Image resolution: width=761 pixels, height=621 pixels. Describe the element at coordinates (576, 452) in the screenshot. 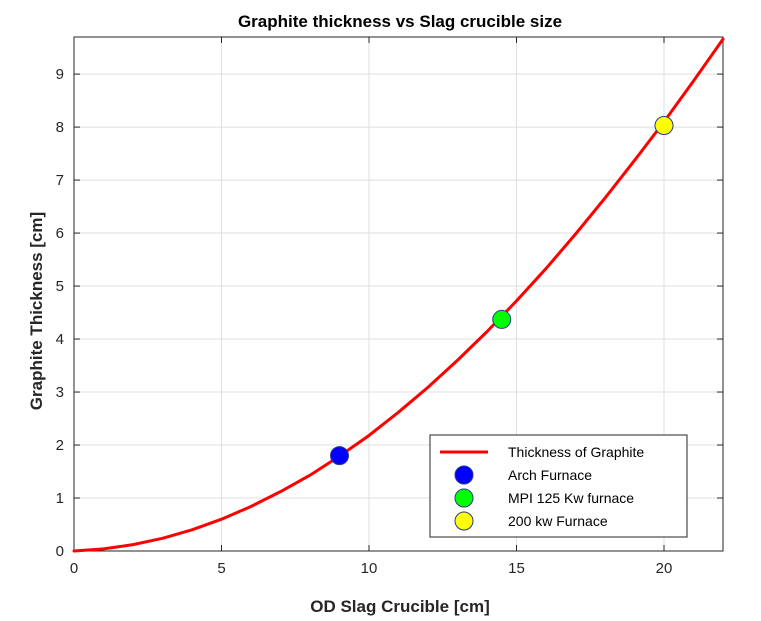

I see `legend-entry-label: Thickness of Graphite` at that location.